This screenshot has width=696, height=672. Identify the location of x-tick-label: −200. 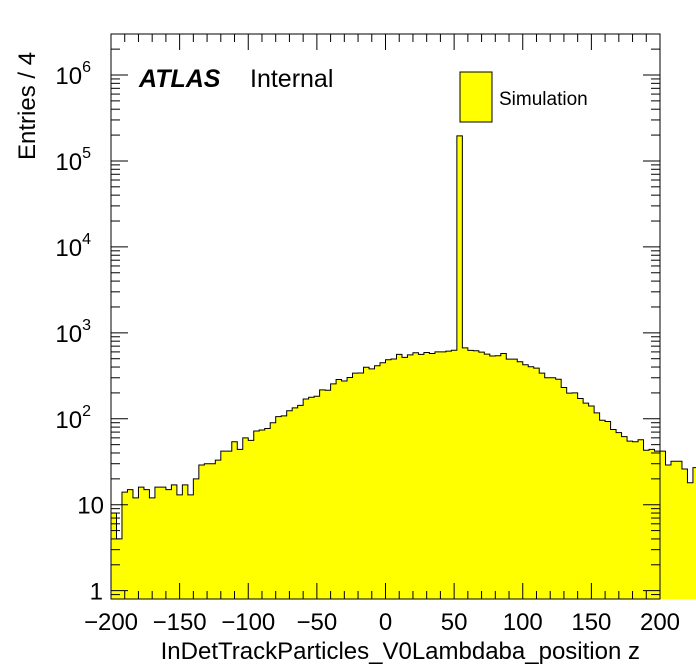
(111, 622).